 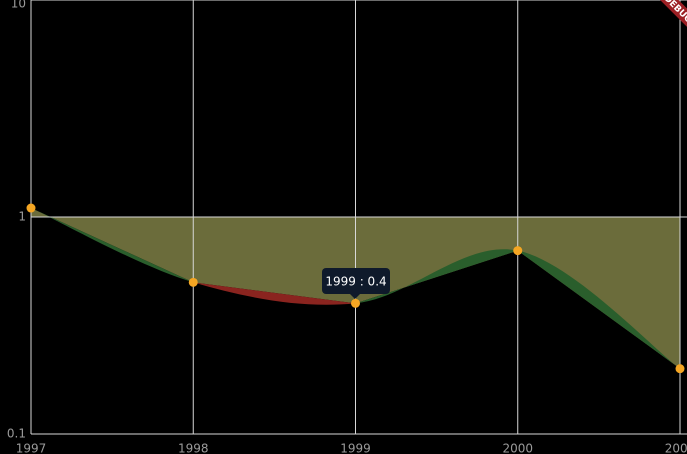 What do you see at coordinates (18, 5) in the screenshot?
I see `y-tick-label: 10` at bounding box center [18, 5].